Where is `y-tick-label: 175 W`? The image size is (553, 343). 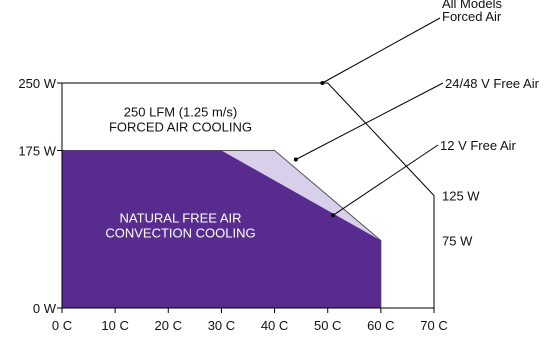 y-tick-label: 175 W is located at coordinates (37, 151).